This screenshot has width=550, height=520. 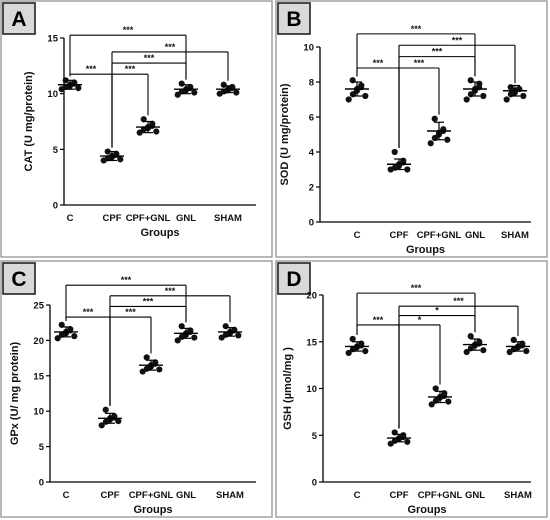 What do you see at coordinates (311, 188) in the screenshot?
I see `y-tick-label: 2` at bounding box center [311, 188].